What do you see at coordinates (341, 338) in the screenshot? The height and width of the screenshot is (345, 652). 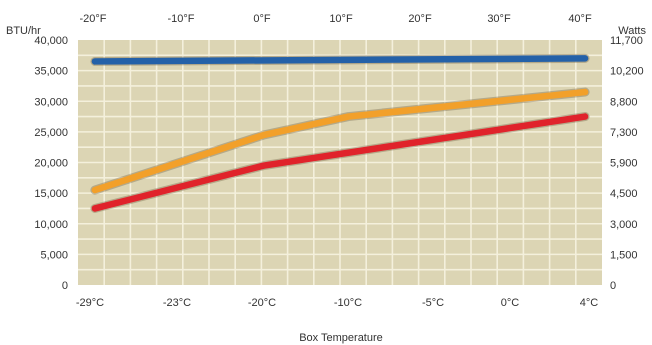 I see `x-axis-title: Box Temperature` at bounding box center [341, 338].